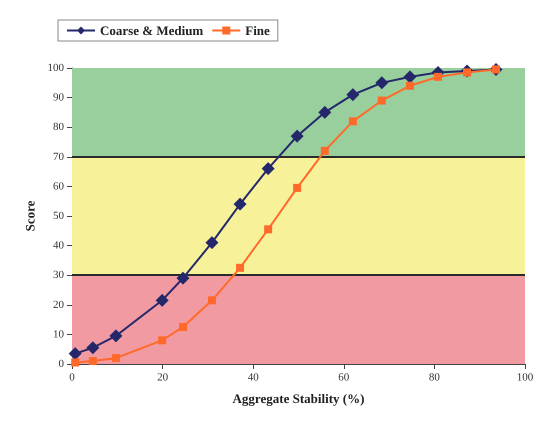 This screenshot has height=428, width=553. What do you see at coordinates (58, 98) in the screenshot?
I see `y-tick-label: 90` at bounding box center [58, 98].